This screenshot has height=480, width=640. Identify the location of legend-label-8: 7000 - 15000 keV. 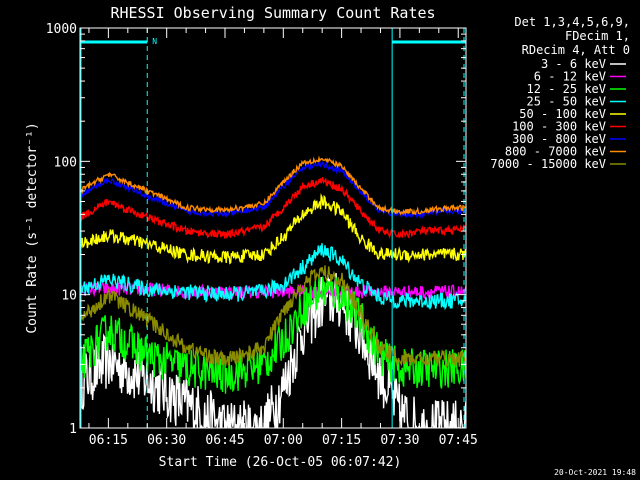
(548, 164).